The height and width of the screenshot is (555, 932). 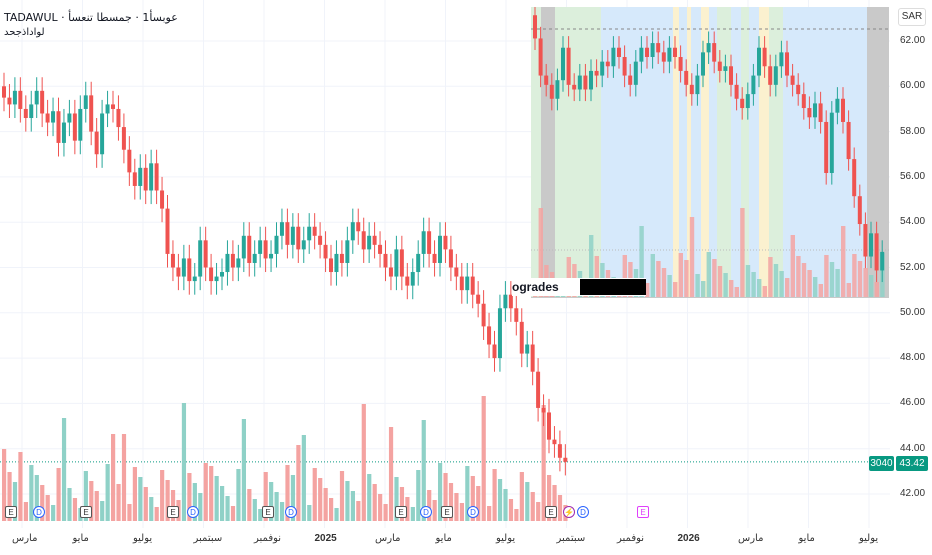 I want to click on time-axis-label: 2026, so click(x=688, y=538).